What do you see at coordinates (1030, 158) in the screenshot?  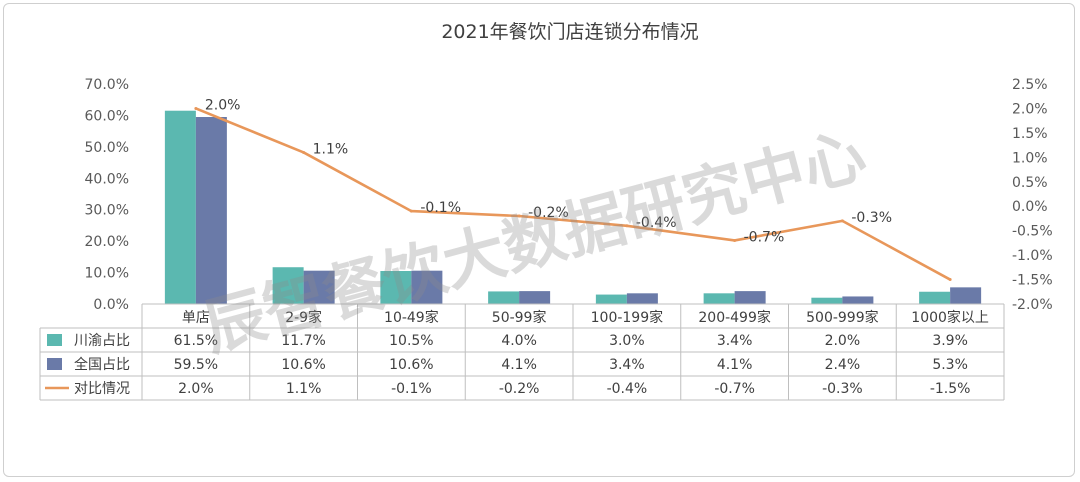 I see `right-tick-label: 1.0%` at bounding box center [1030, 158].